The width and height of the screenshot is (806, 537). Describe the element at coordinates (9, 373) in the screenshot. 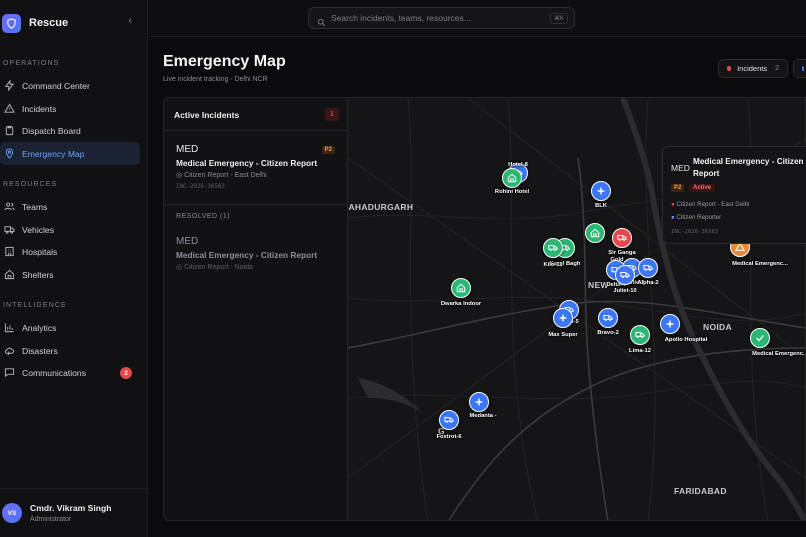

I see `message-icon` at that location.